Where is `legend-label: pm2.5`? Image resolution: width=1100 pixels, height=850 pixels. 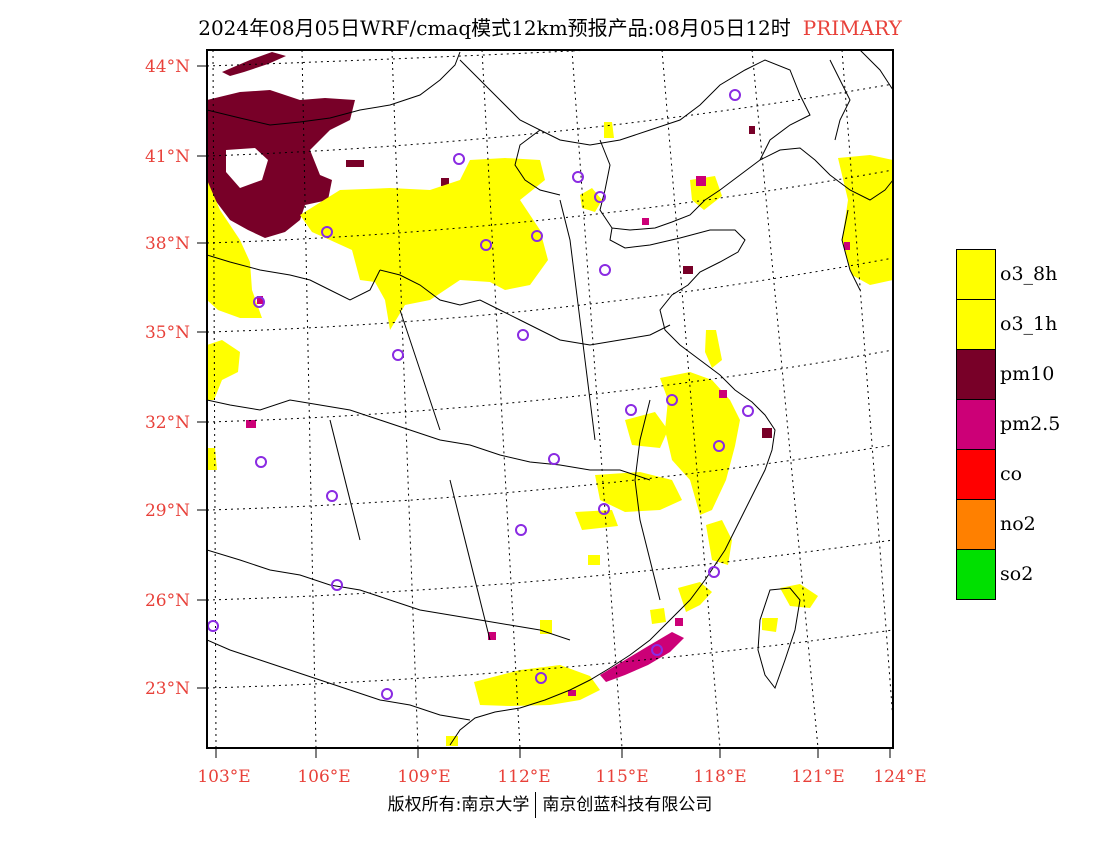
legend-label: pm2.5 is located at coordinates (1030, 424).